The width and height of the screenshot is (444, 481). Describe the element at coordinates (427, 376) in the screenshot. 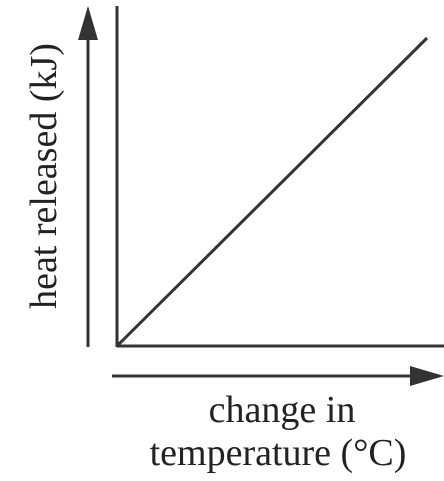

I see `x-axis-arrowhead` at that location.